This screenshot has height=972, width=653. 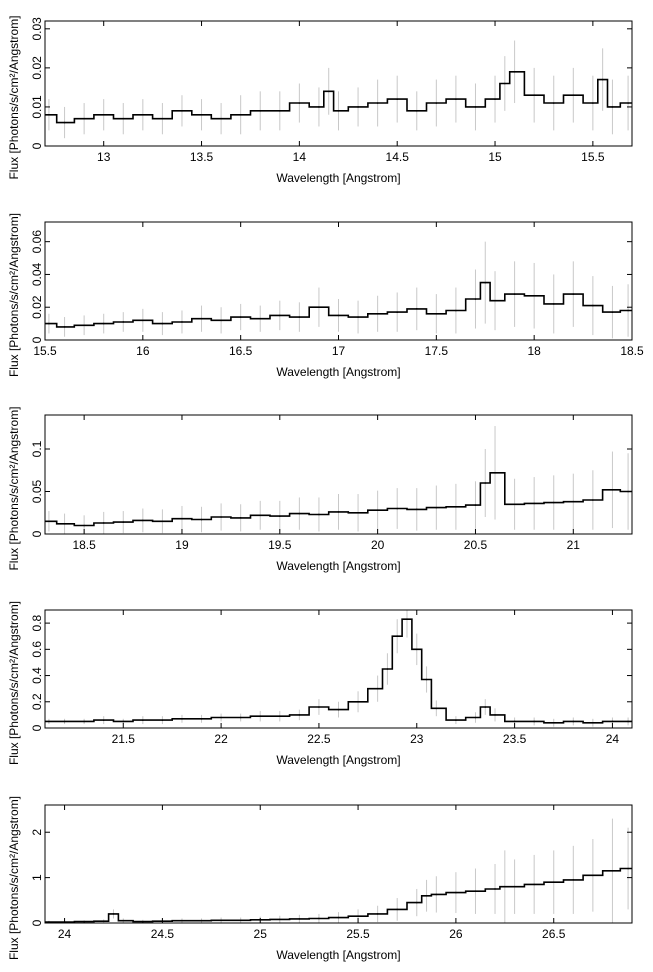 I want to click on x-tick-label: 23, so click(x=417, y=739).